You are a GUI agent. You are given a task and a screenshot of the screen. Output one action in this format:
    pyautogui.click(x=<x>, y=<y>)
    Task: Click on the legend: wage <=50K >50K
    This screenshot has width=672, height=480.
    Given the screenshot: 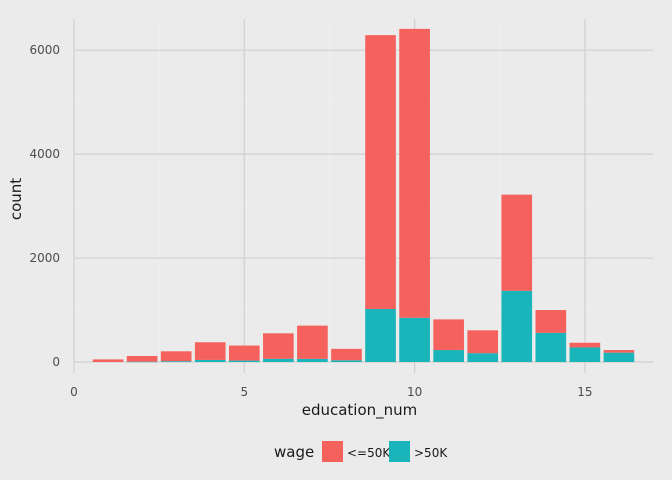 What is the action you would take?
    pyautogui.click(x=361, y=451)
    